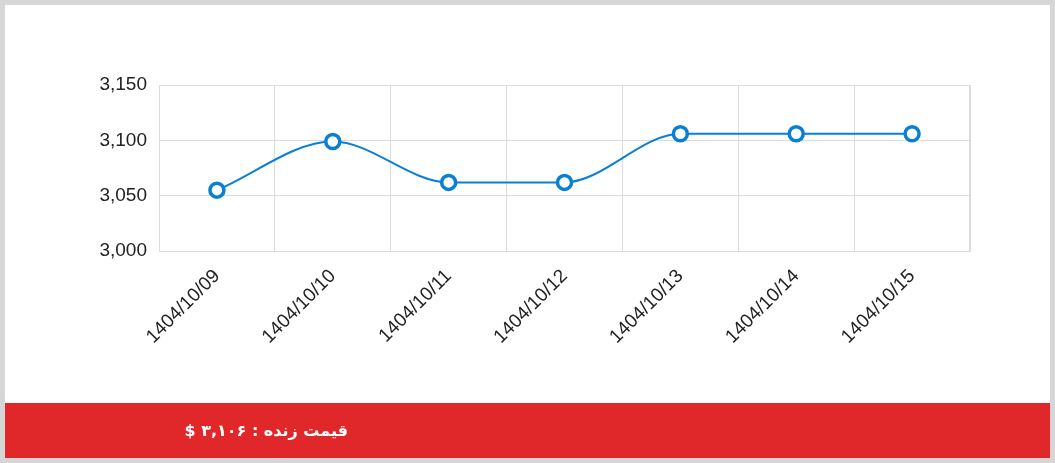  Describe the element at coordinates (123, 250) in the screenshot. I see `y-tick-label: 3,000` at that location.